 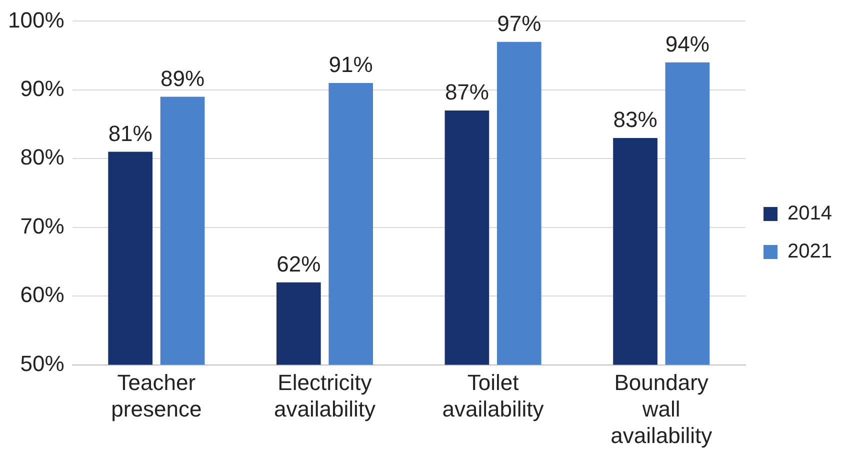 I want to click on legend-label: 2021, so click(x=810, y=251).